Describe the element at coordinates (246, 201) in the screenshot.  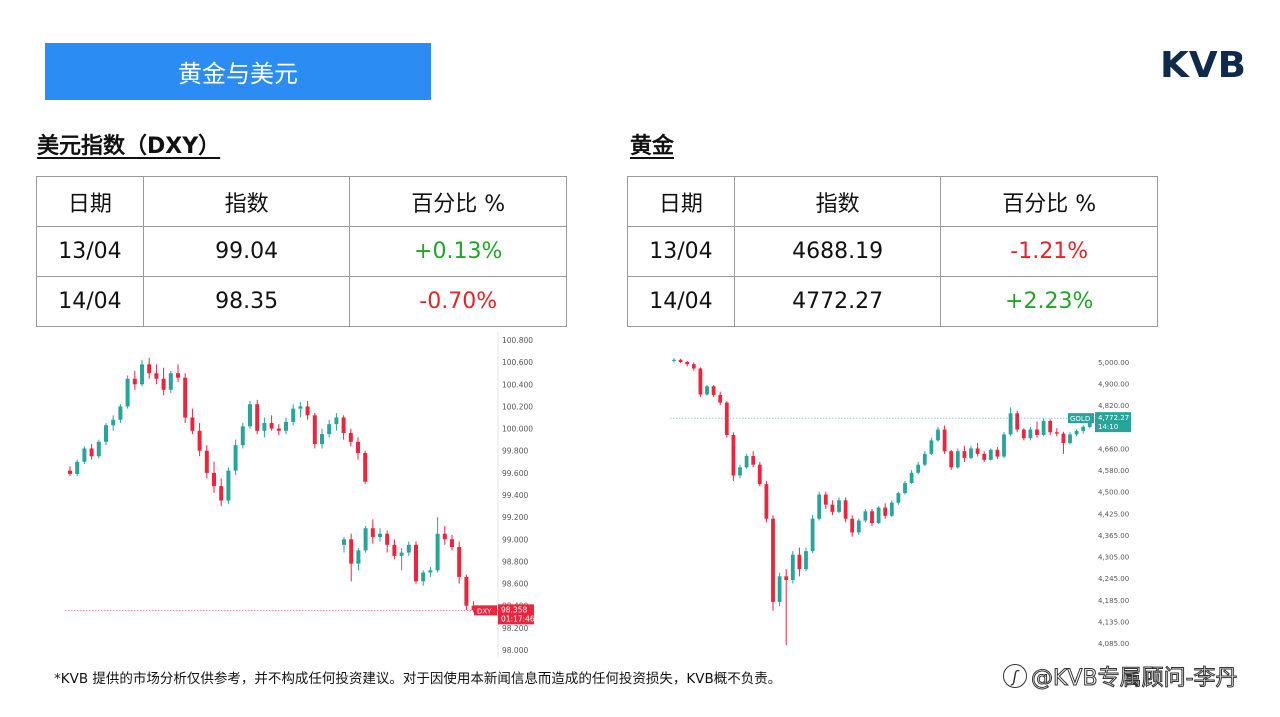
I see `column-header-index: 指数` at that location.